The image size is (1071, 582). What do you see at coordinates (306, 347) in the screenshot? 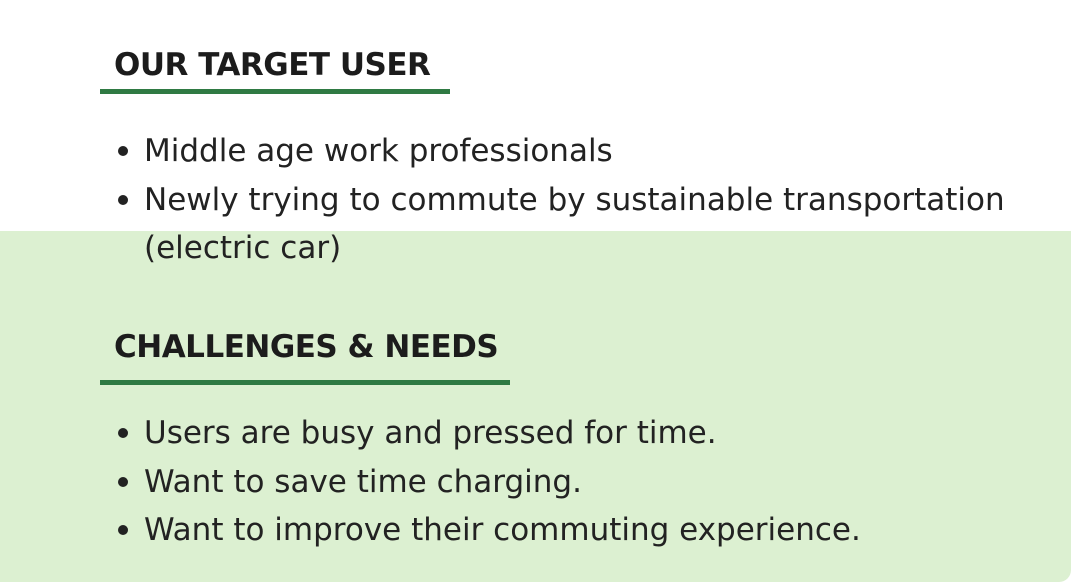
I see `challenges-heading: CHALLENGES & NEEDS` at bounding box center [306, 347].